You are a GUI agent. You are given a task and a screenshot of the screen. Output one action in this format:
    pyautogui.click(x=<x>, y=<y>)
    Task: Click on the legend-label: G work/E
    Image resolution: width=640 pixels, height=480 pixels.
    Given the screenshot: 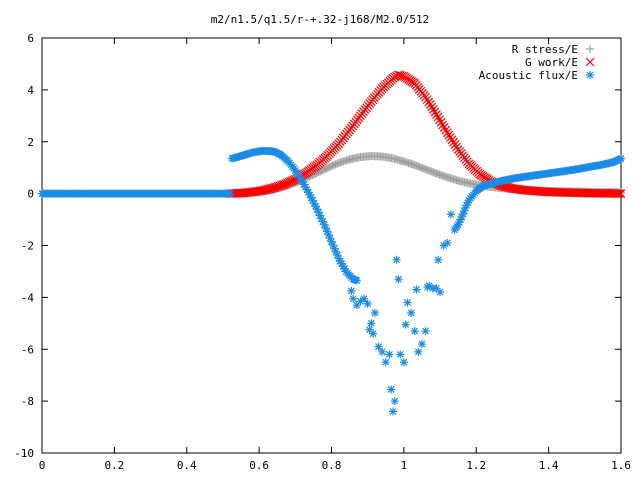 What is the action you would take?
    pyautogui.click(x=551, y=62)
    